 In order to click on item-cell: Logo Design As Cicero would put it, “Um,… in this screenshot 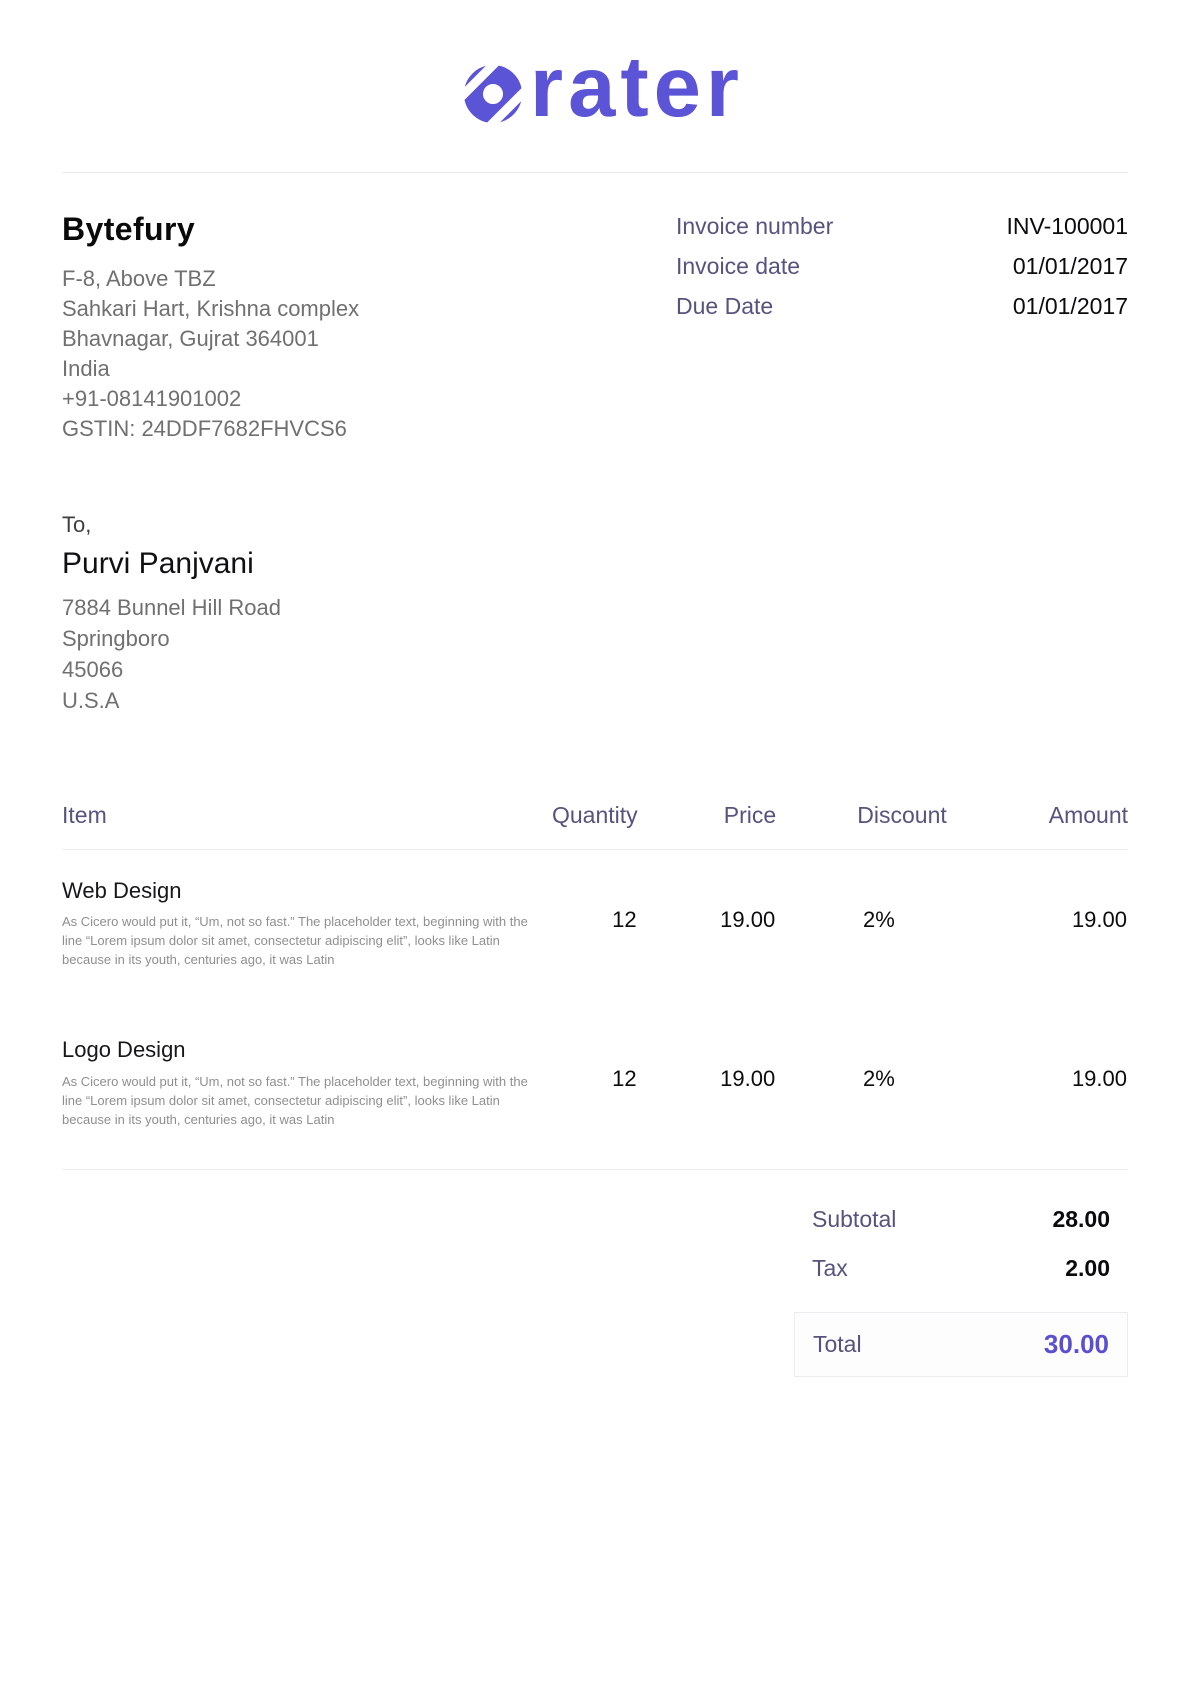, I will do `click(295, 1089)`.